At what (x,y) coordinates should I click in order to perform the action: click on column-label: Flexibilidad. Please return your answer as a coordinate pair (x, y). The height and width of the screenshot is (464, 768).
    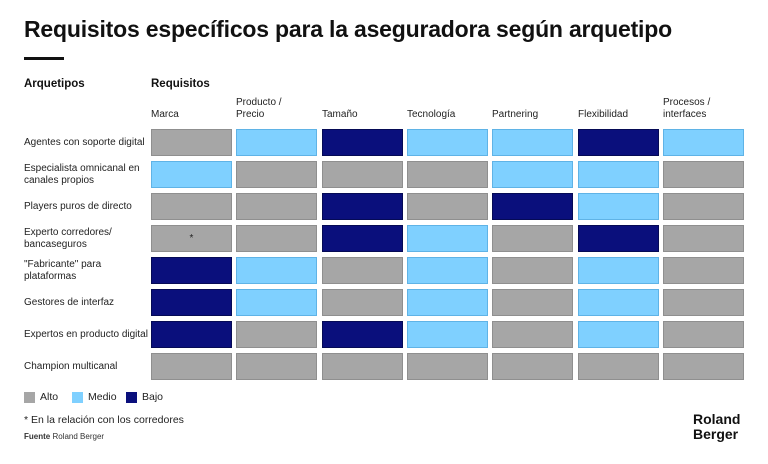
    Looking at the image, I should click on (603, 114).